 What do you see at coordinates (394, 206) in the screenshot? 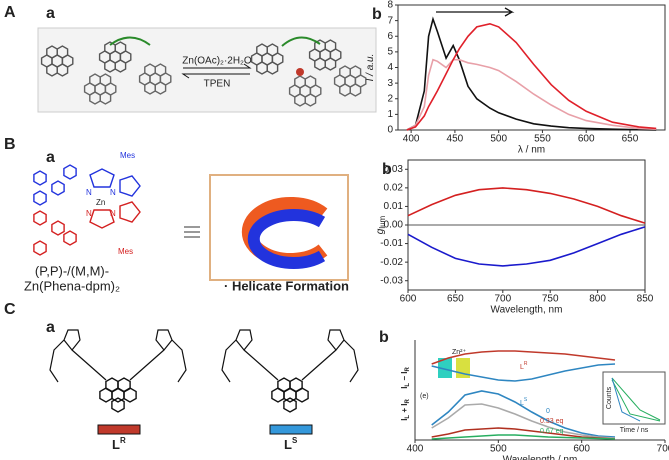
I see `y-tick-label: 0.01` at bounding box center [394, 206].